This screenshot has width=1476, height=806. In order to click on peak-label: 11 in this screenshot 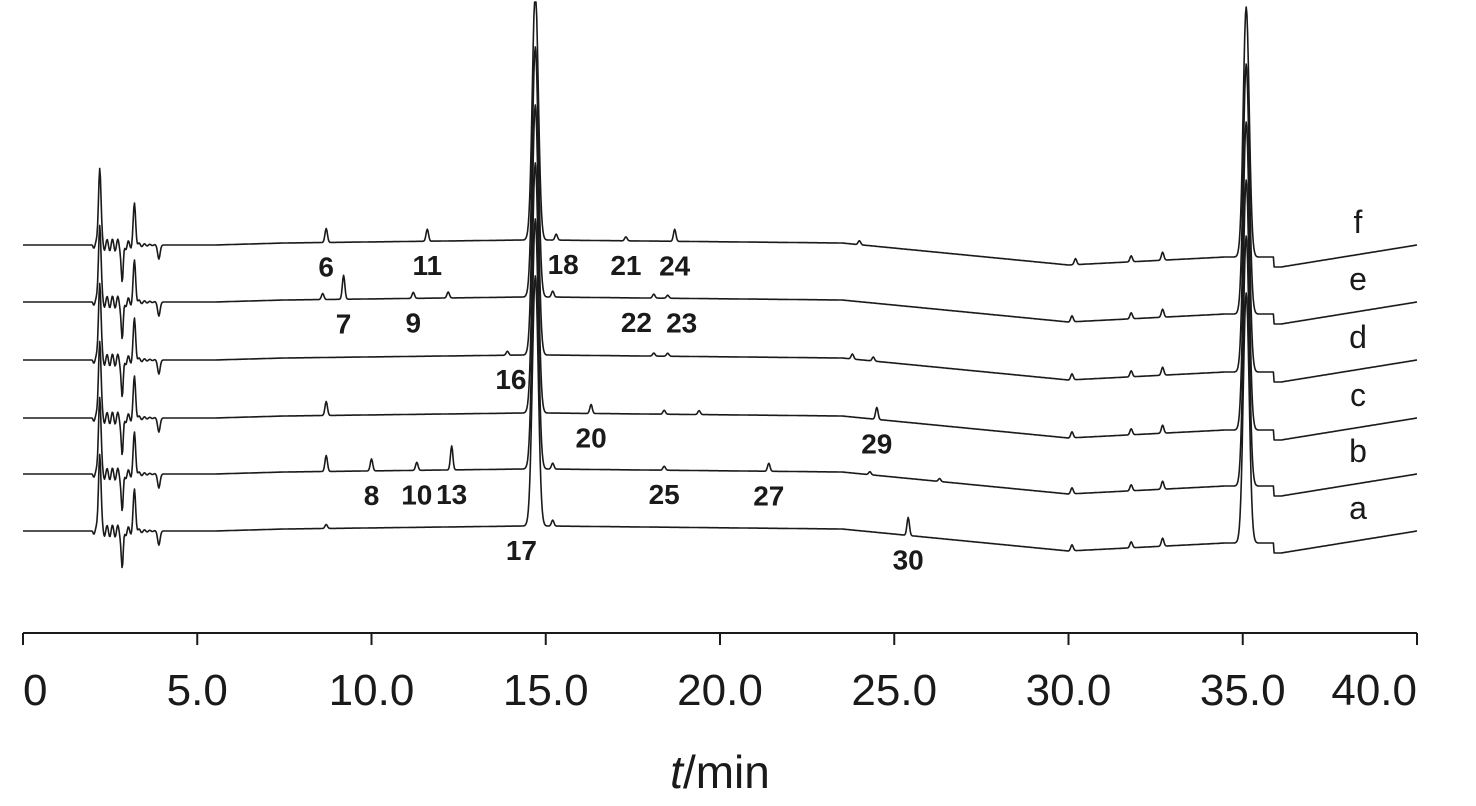, I will do `click(427, 265)`.